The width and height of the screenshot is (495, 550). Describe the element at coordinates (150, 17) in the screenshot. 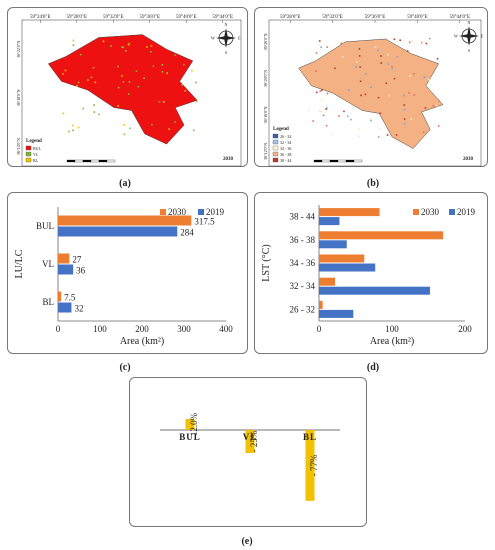

I see `longitude-label: 59°36'0"E` at that location.